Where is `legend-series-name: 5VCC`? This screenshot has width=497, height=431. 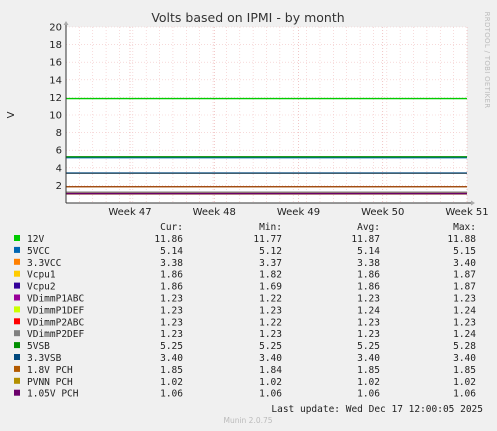
legend-series-name: 5VCC is located at coordinates (38, 251).